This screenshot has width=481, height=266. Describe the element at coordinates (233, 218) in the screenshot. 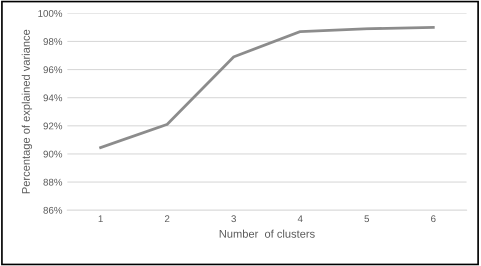

I see `x-tick-label: 3` at that location.